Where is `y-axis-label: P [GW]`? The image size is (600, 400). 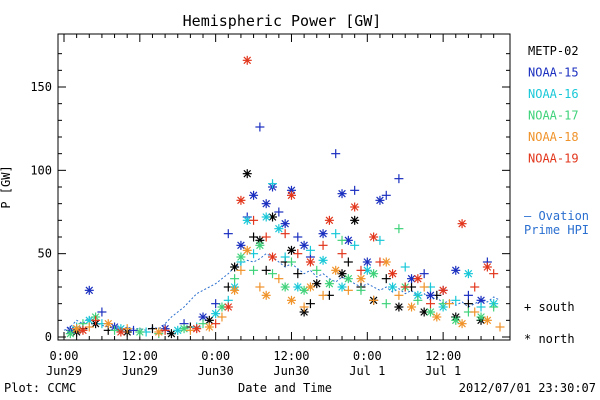 y-axis-label: P [GW] is located at coordinates (6, 186).